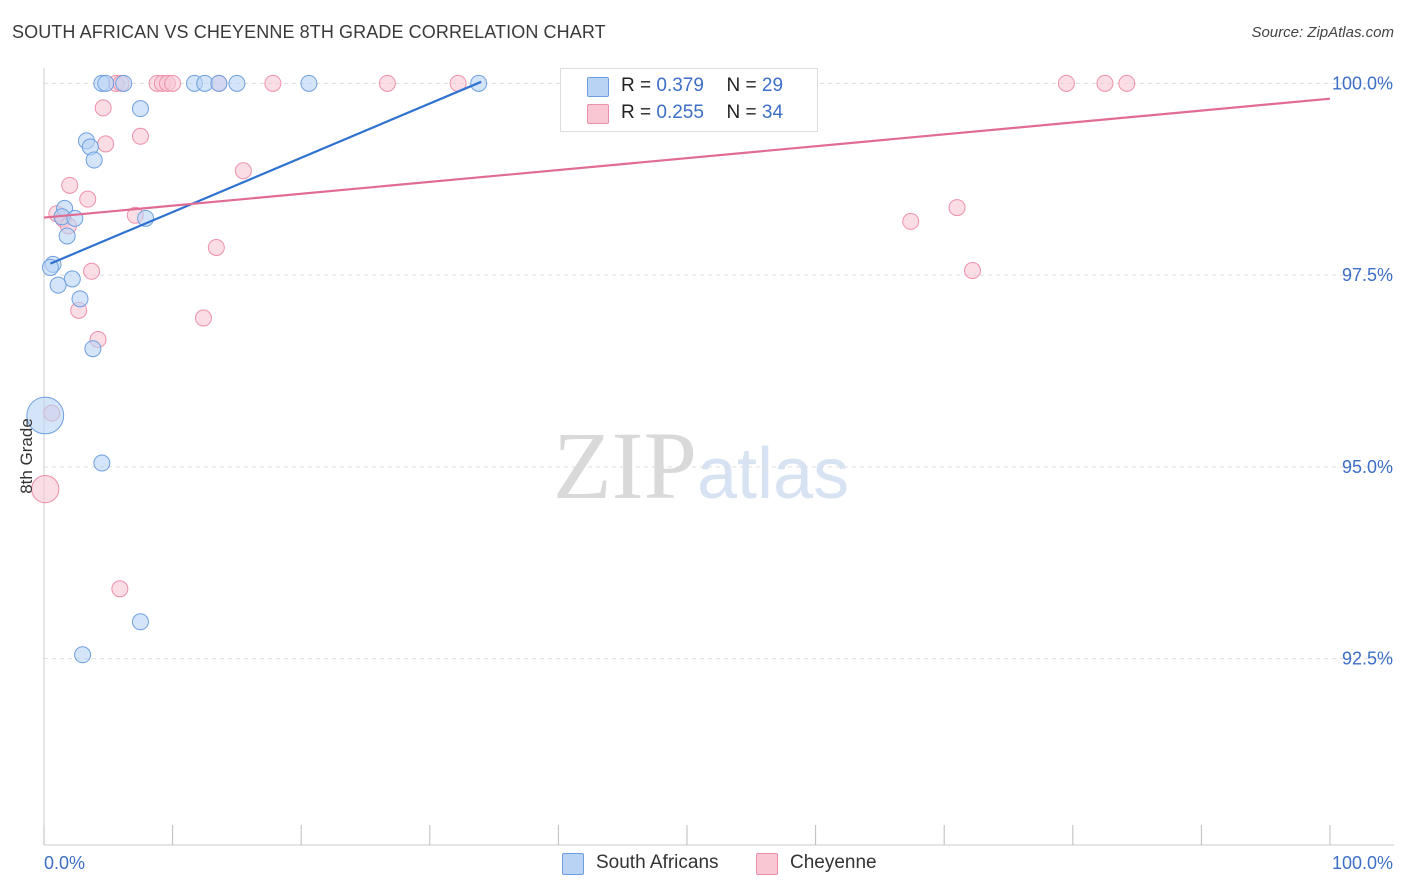  Describe the element at coordinates (687, 158) in the screenshot. I see `trend-line-cheyenne` at that location.